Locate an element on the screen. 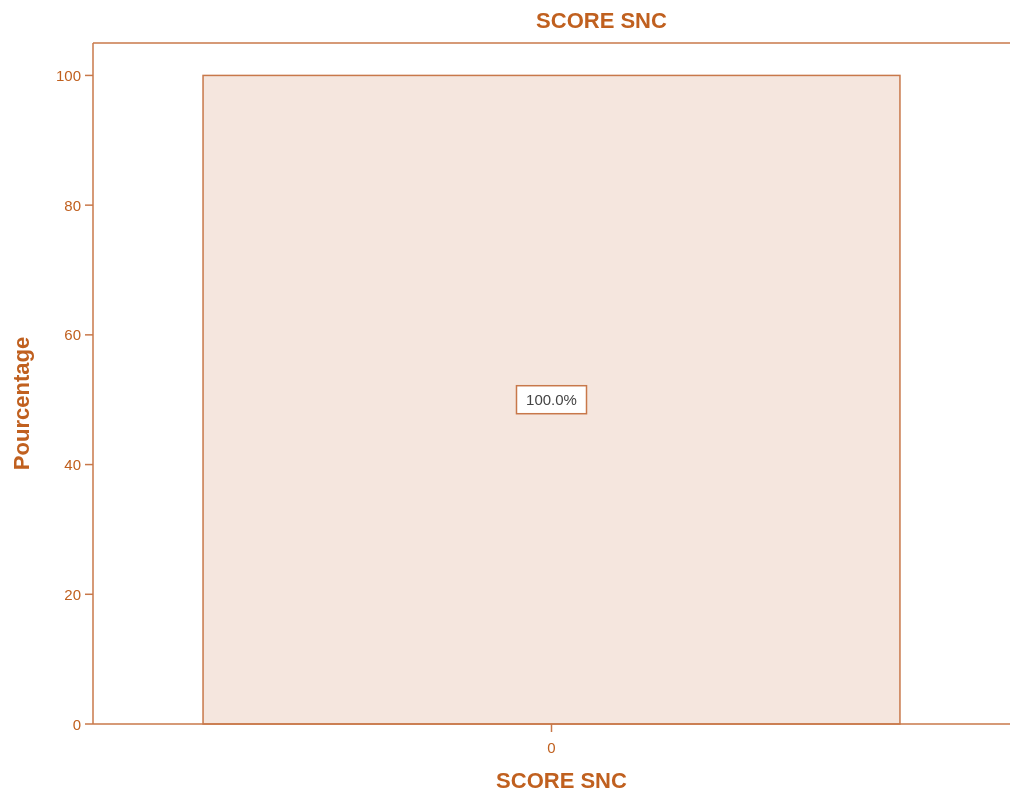 This screenshot has width=1010, height=805. y-tick-label: 100 is located at coordinates (68, 75).